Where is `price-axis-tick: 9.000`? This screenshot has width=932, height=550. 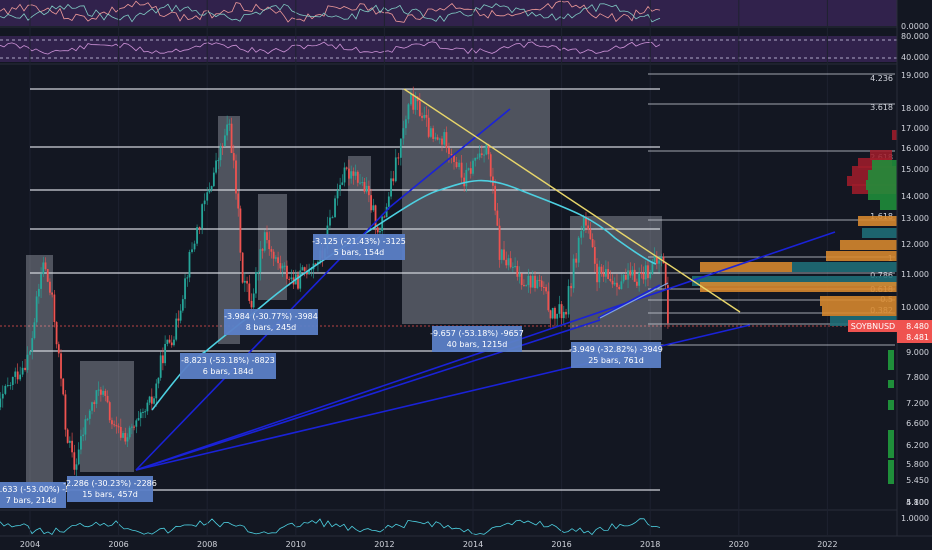
price-axis-tick: 9.000 is located at coordinates (917, 352).